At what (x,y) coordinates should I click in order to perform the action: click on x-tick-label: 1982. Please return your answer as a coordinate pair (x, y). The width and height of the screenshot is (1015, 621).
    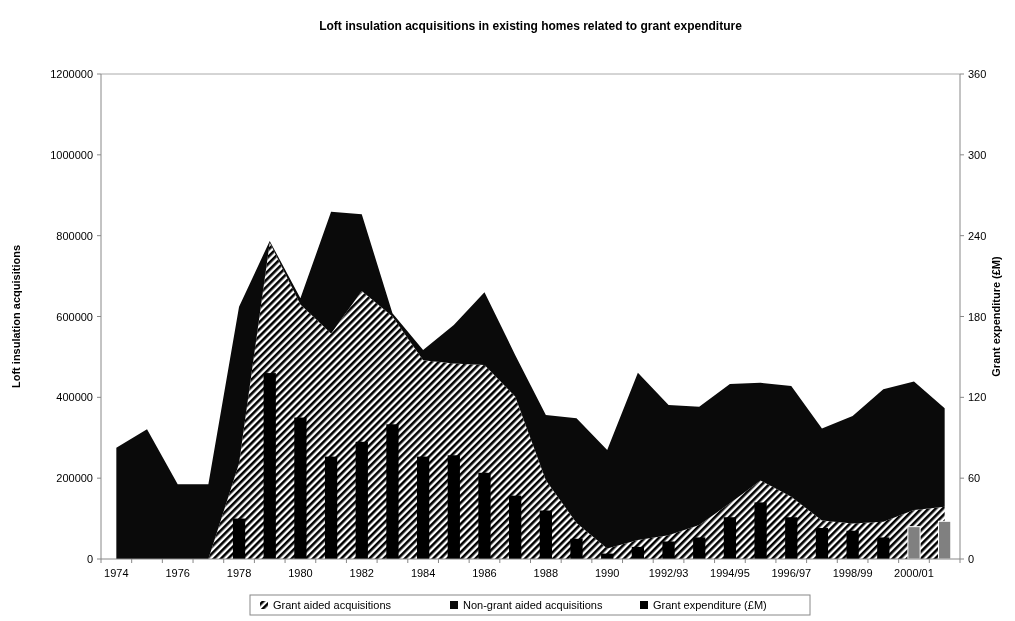
    Looking at the image, I should click on (362, 573).